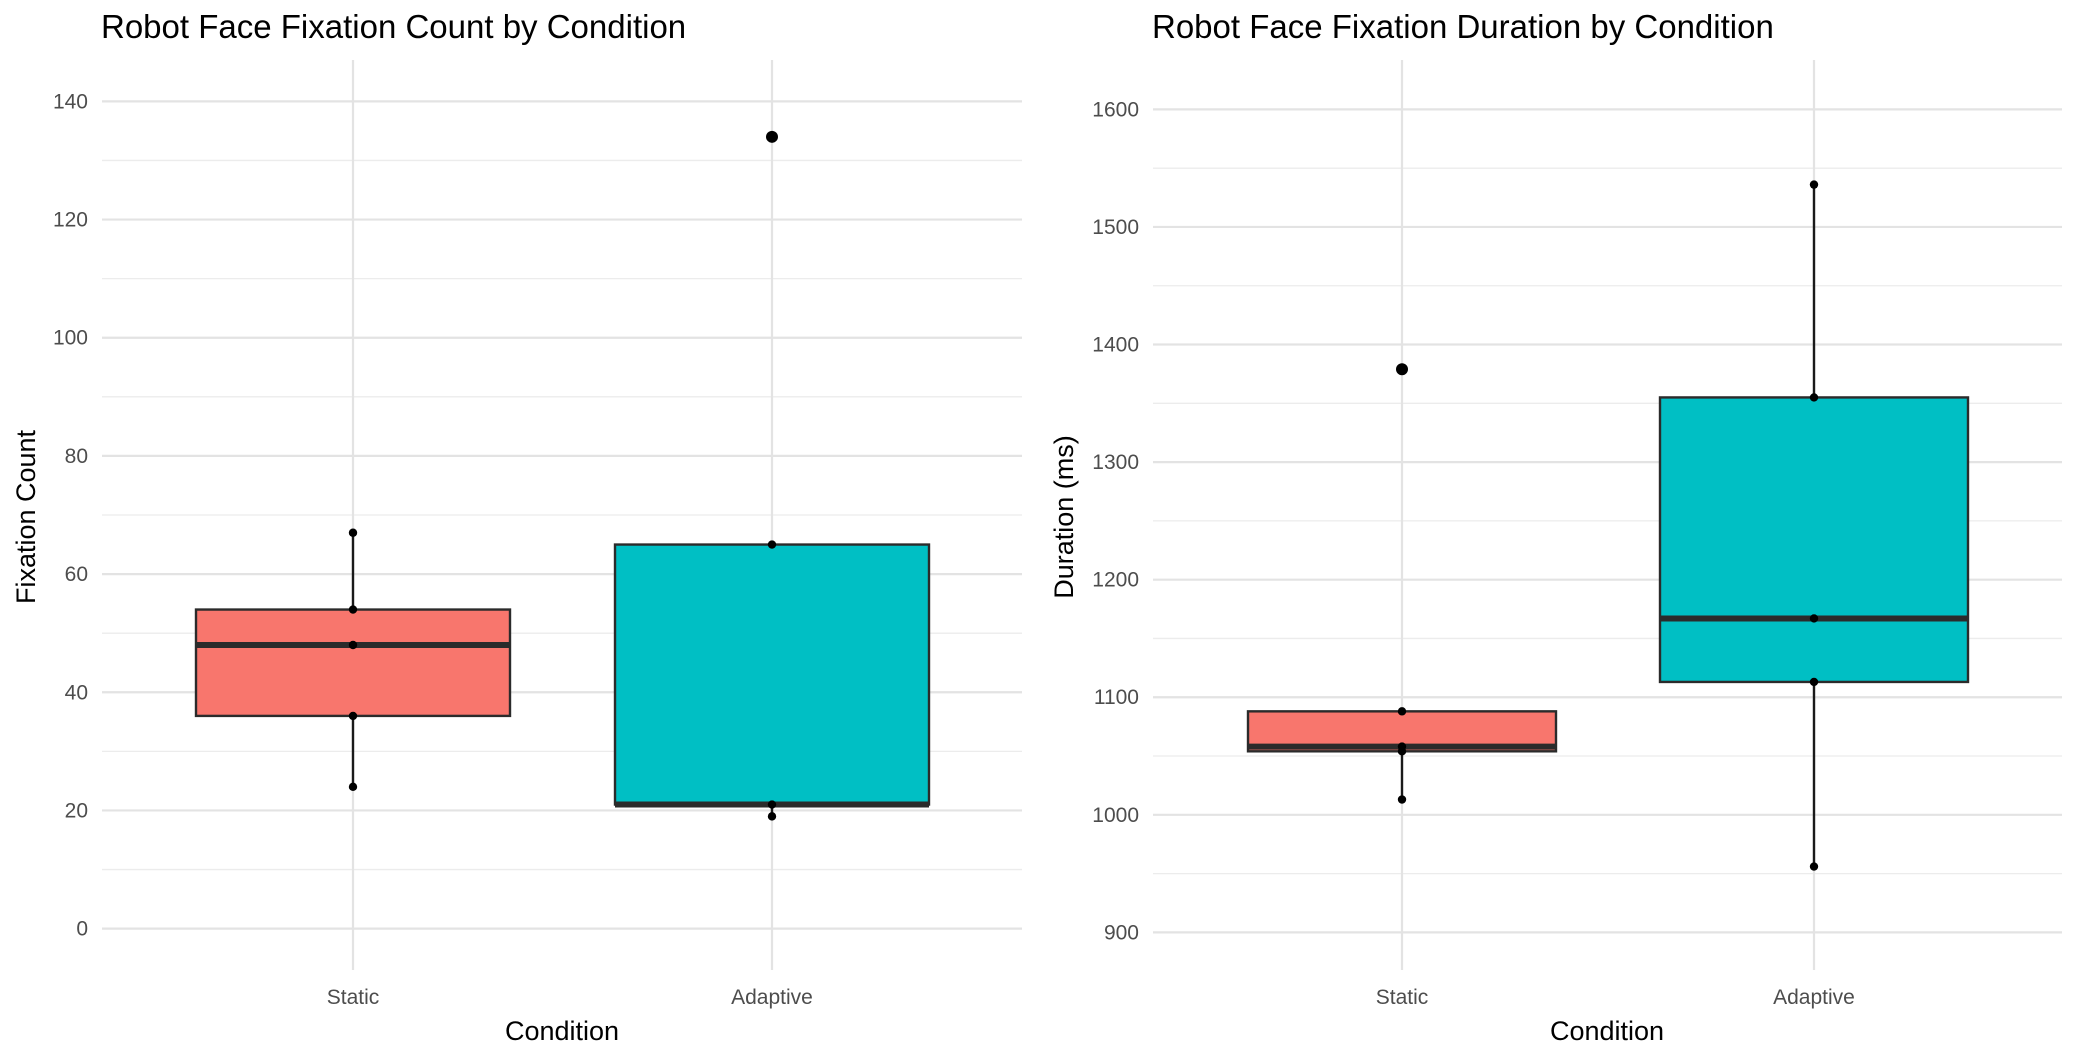  What do you see at coordinates (82, 929) in the screenshot?
I see `y-tick-label: 0` at bounding box center [82, 929].